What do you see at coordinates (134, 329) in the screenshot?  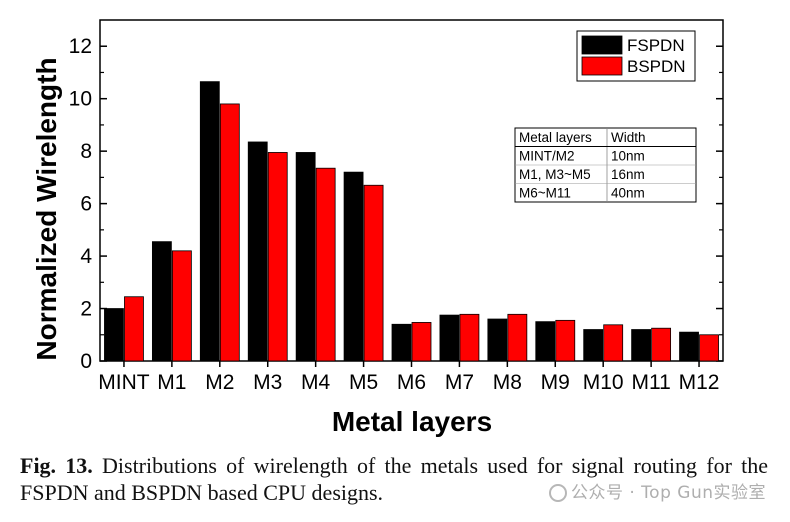 I see `bar-bspdn-mint` at bounding box center [134, 329].